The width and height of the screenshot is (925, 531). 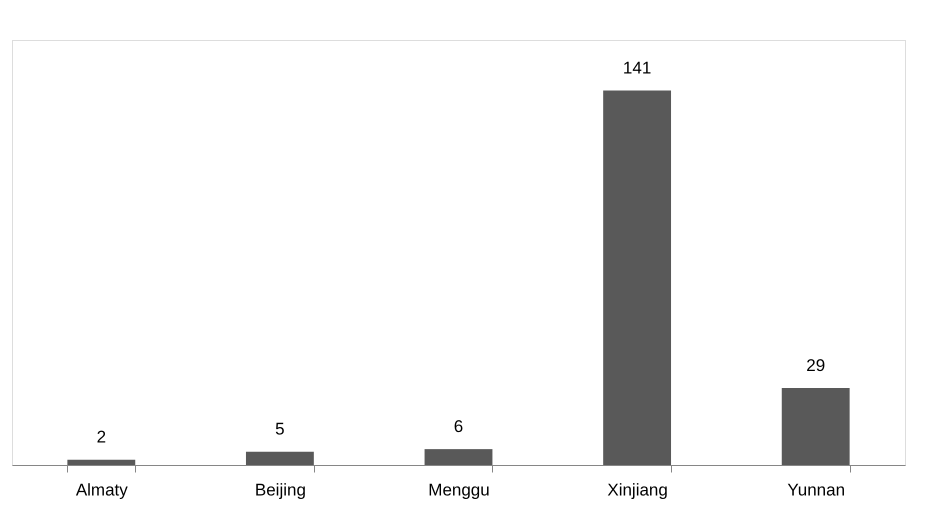 What do you see at coordinates (637, 490) in the screenshot?
I see `x-tick-label: Xinjiang` at bounding box center [637, 490].